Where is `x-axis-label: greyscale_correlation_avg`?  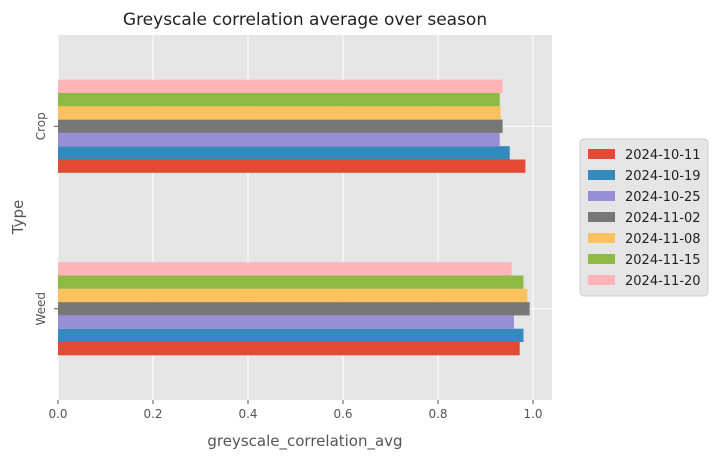
x-axis-label: greyscale_correlation_avg is located at coordinates (304, 441).